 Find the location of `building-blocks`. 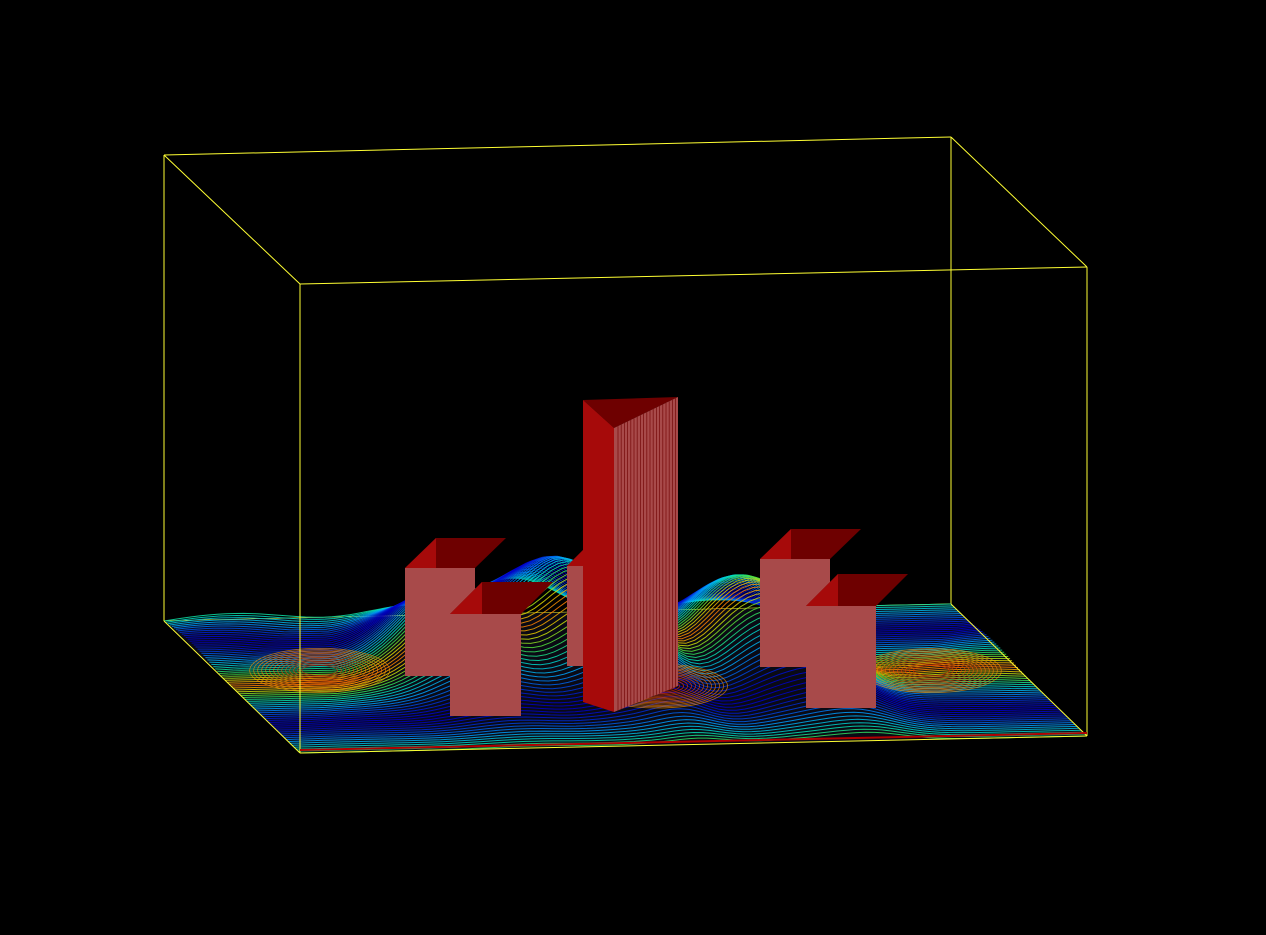

building-blocks is located at coordinates (656, 556).